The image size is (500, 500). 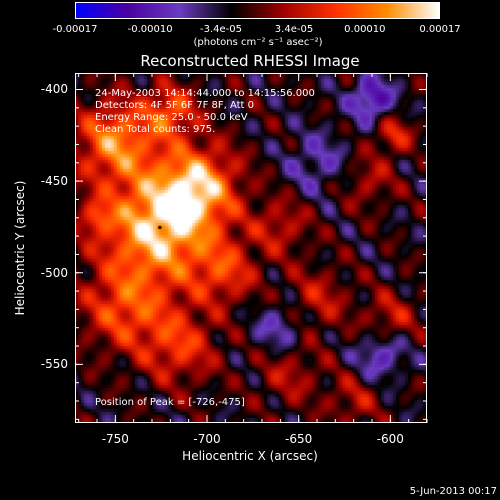 I want to click on annotation-energy: Energy Range: 25.0 - 50.0 keV, so click(x=171, y=117).